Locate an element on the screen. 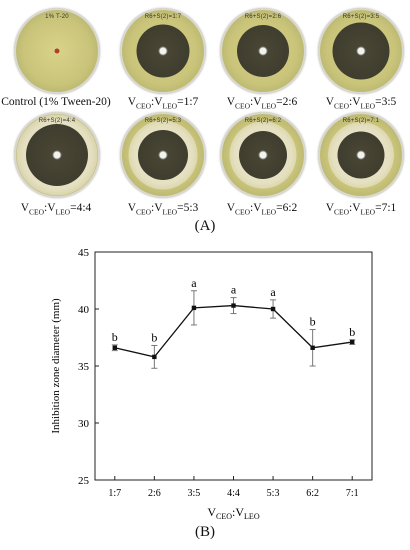  x-tick-label: 4:4 is located at coordinates (233, 493).